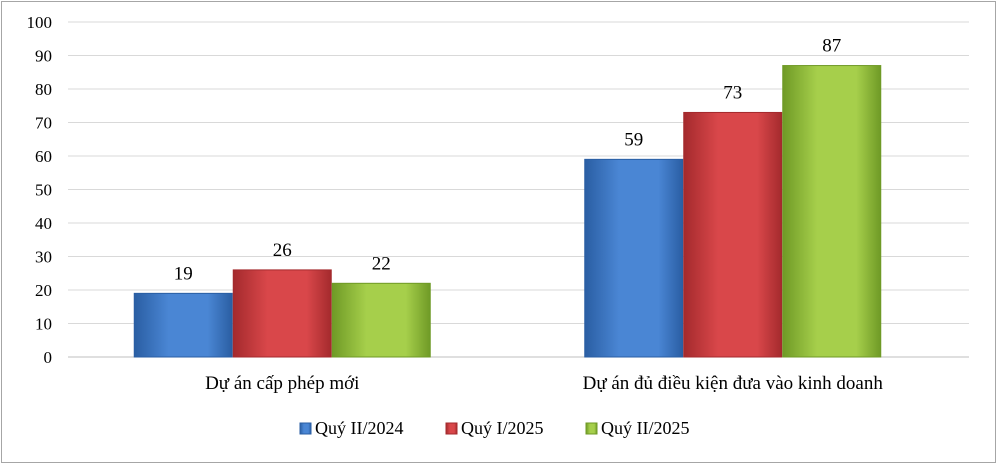  I want to click on data-label: 59, so click(633, 139).